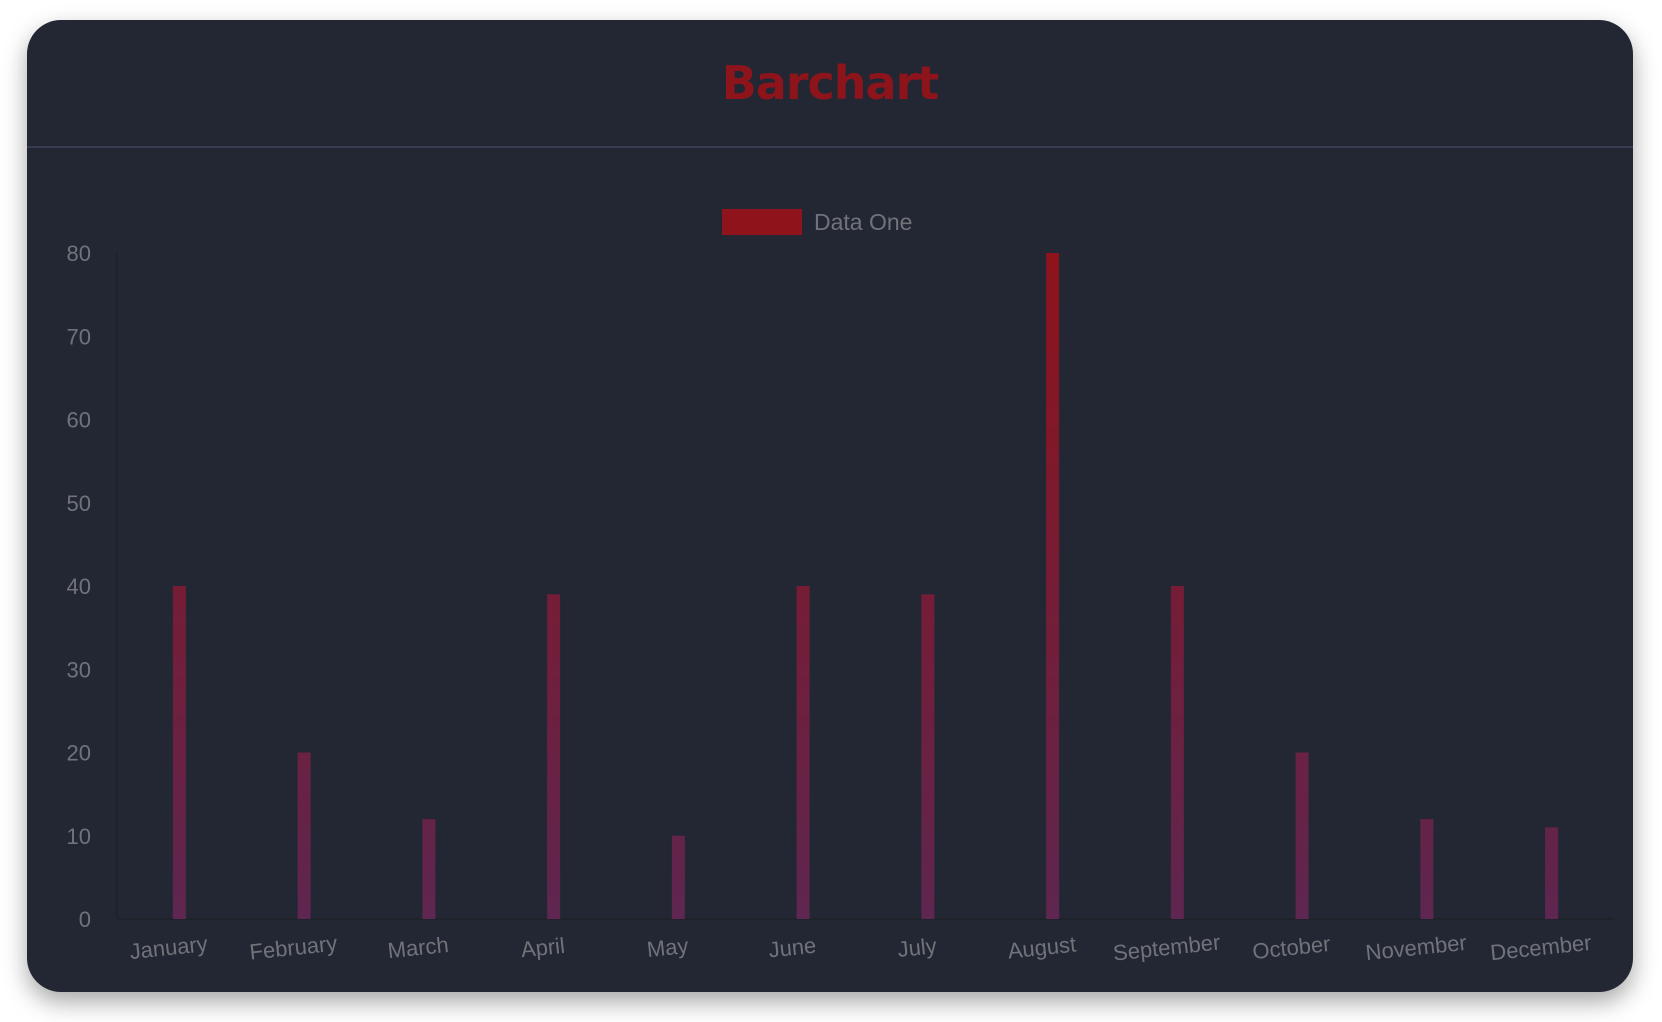  Describe the element at coordinates (1416, 947) in the screenshot. I see `x-tick-label: November` at that location.